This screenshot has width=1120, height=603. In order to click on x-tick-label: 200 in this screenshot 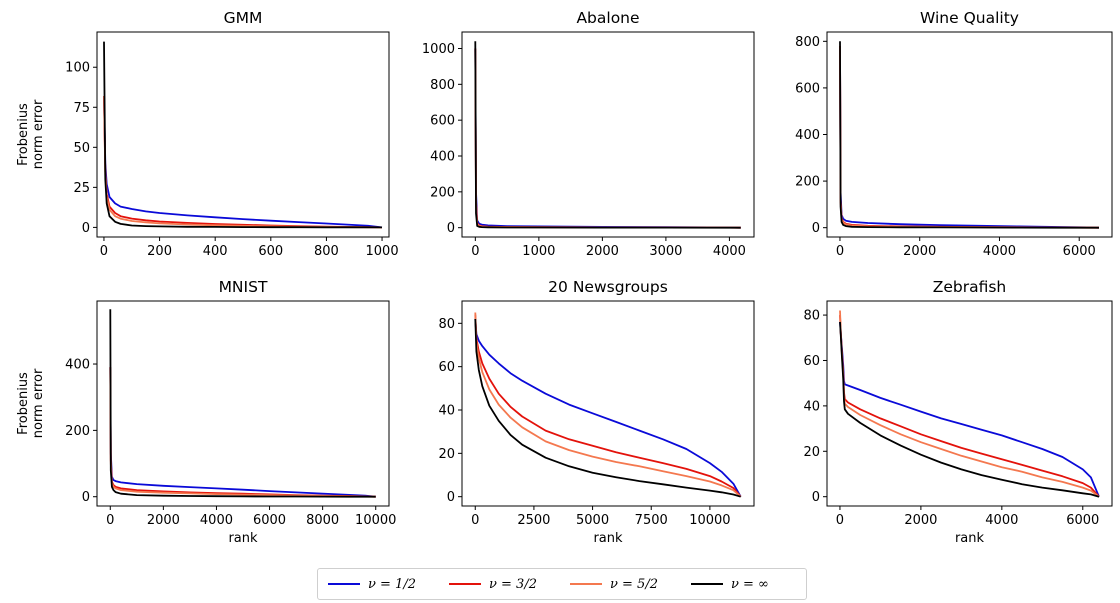, I will do `click(159, 251)`.